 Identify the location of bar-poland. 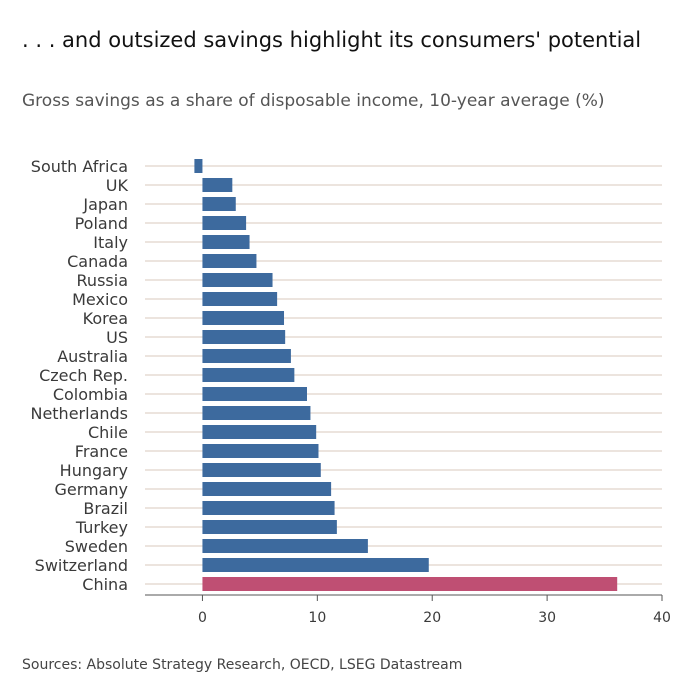
(224, 223).